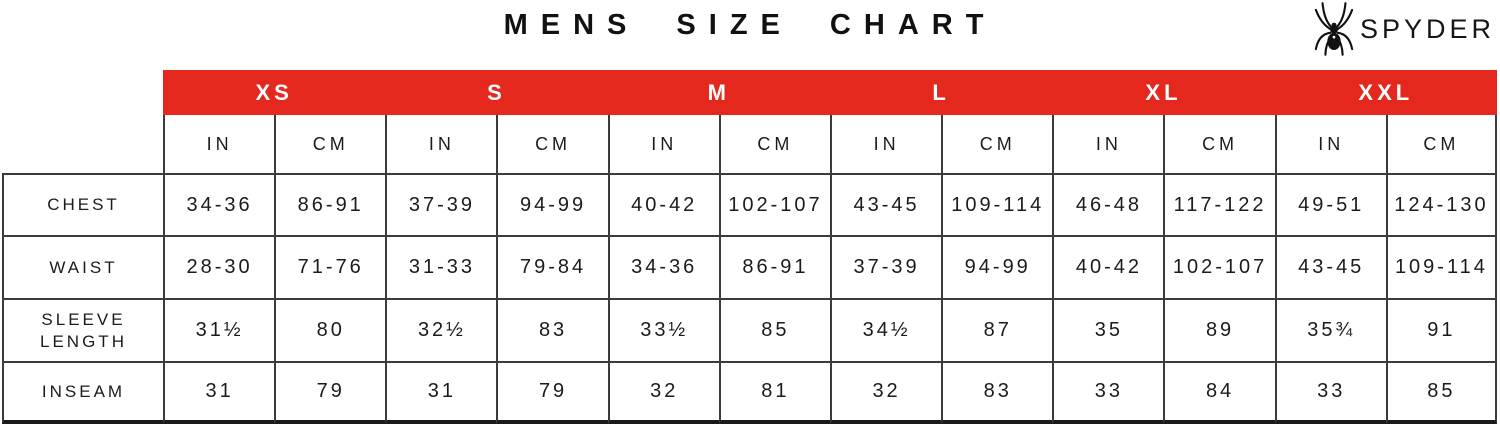  I want to click on row-label-chest: CHEST, so click(82, 205).